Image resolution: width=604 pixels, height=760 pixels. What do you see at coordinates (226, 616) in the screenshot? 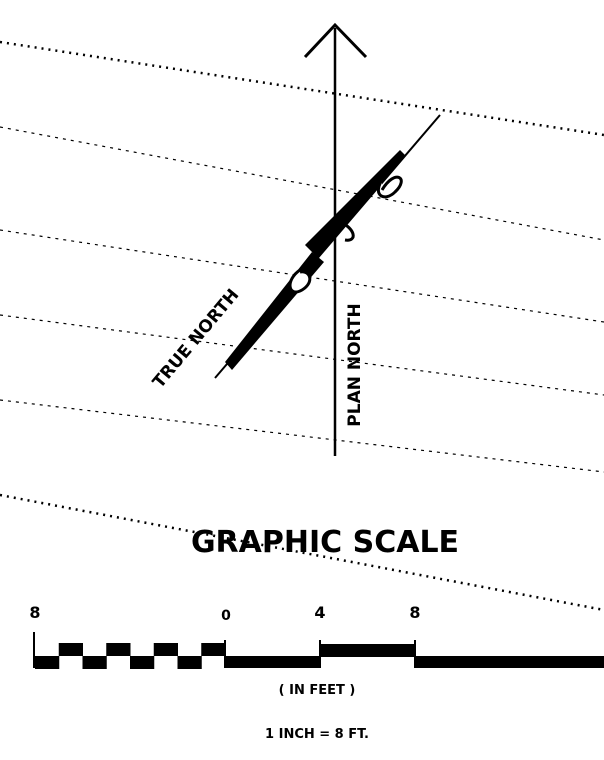
I see `scale-label: 0` at bounding box center [226, 616].